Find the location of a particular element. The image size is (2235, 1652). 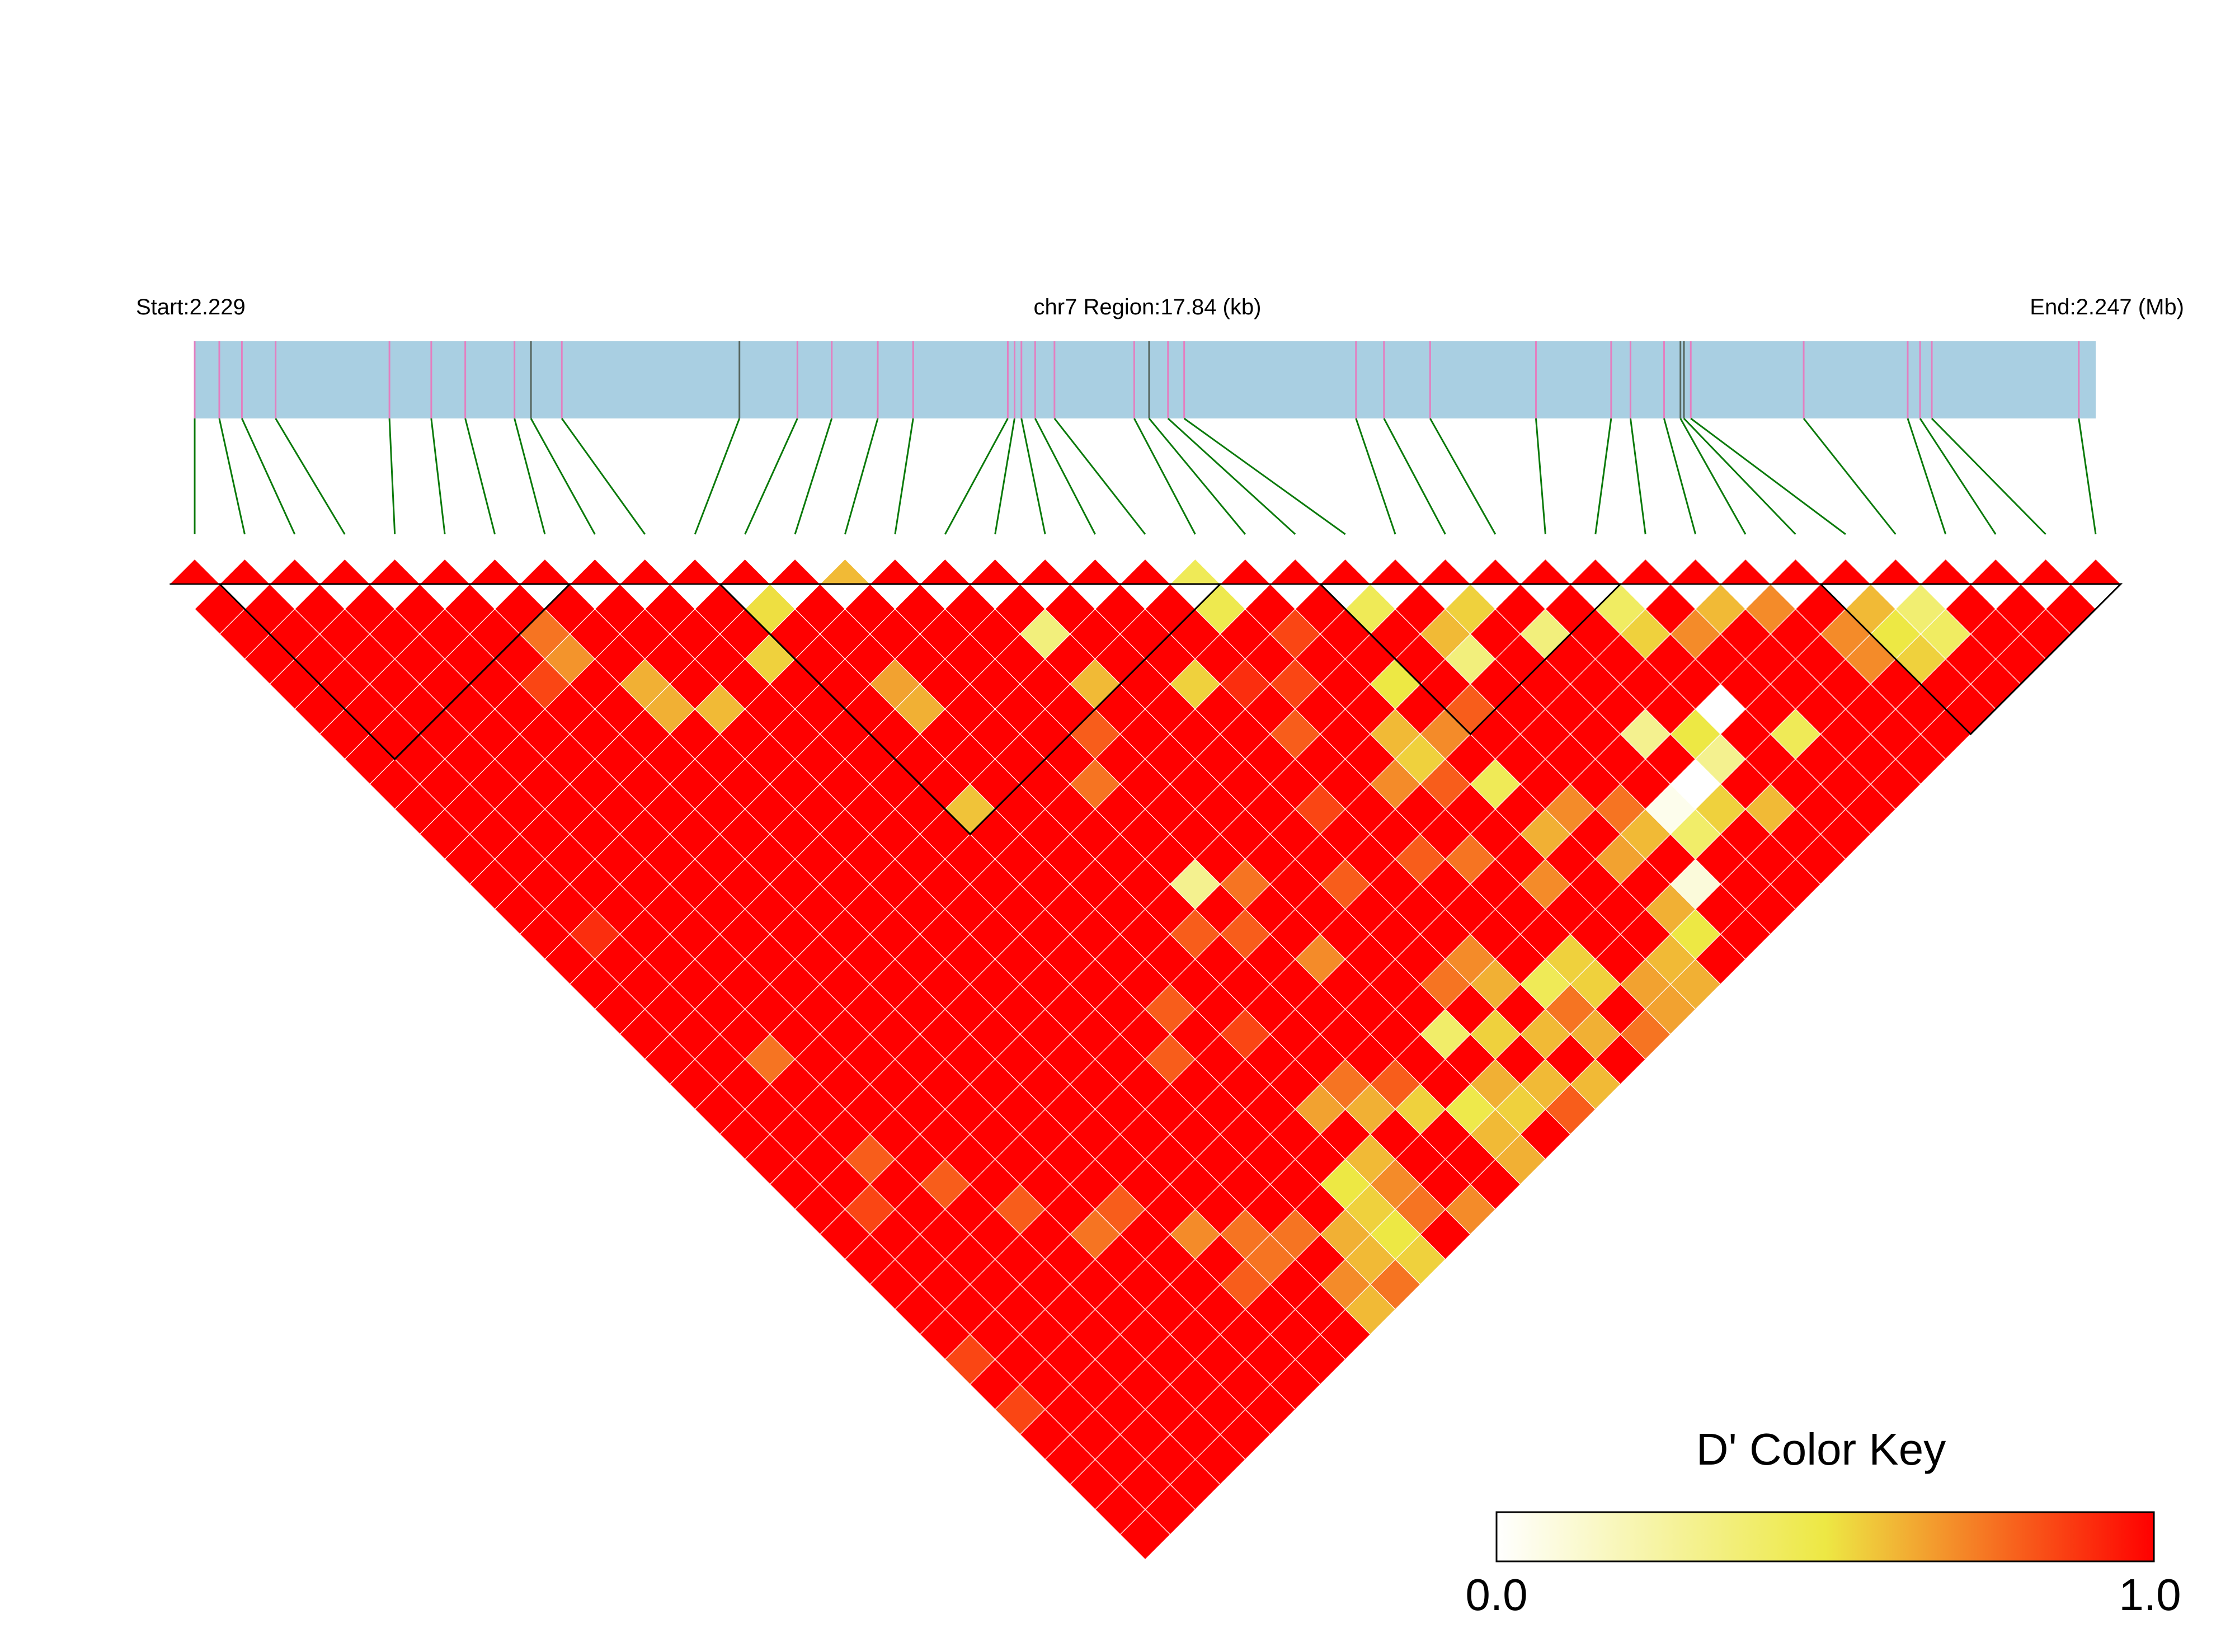

color-key-max-label: 1.0 is located at coordinates (2150, 1595).